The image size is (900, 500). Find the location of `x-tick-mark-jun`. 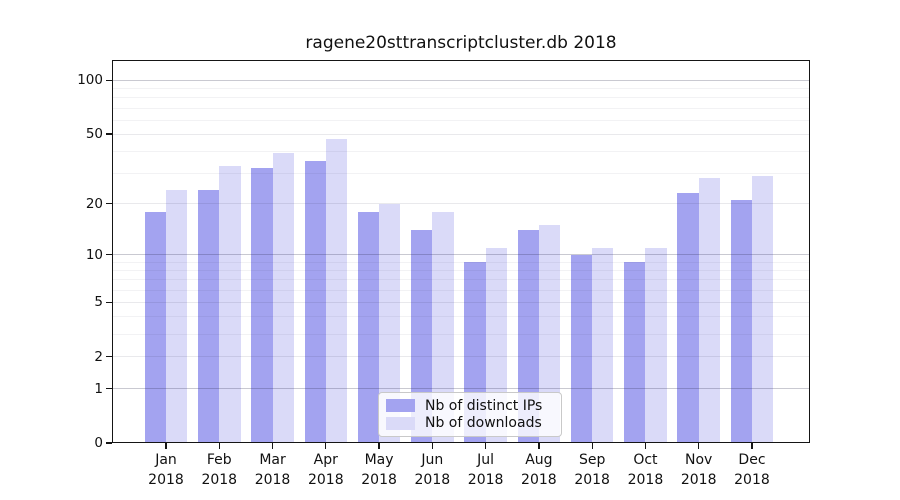

x-tick-mark-jun is located at coordinates (432, 446).